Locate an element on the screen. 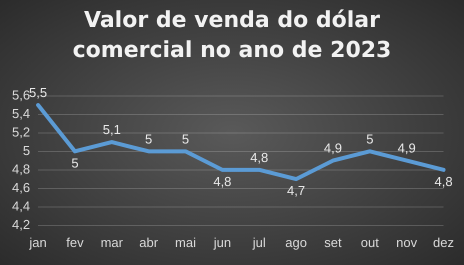  x-tick-label: dez is located at coordinates (443, 242).